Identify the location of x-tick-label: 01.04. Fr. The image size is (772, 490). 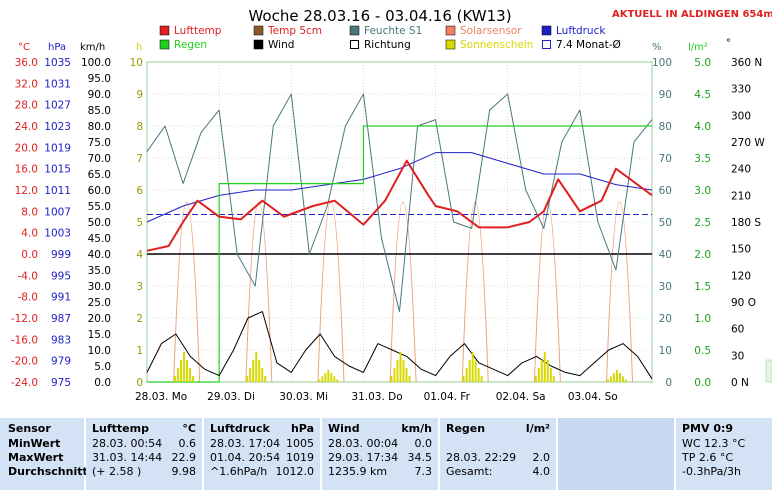
(447, 397).